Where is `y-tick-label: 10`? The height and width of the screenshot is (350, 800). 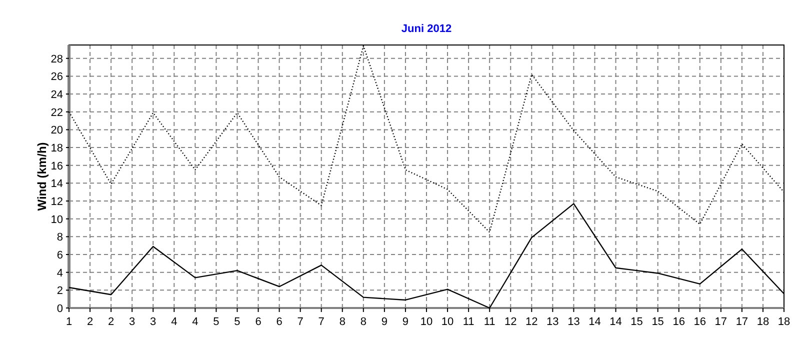 y-tick-label: 10 is located at coordinates (56, 220).